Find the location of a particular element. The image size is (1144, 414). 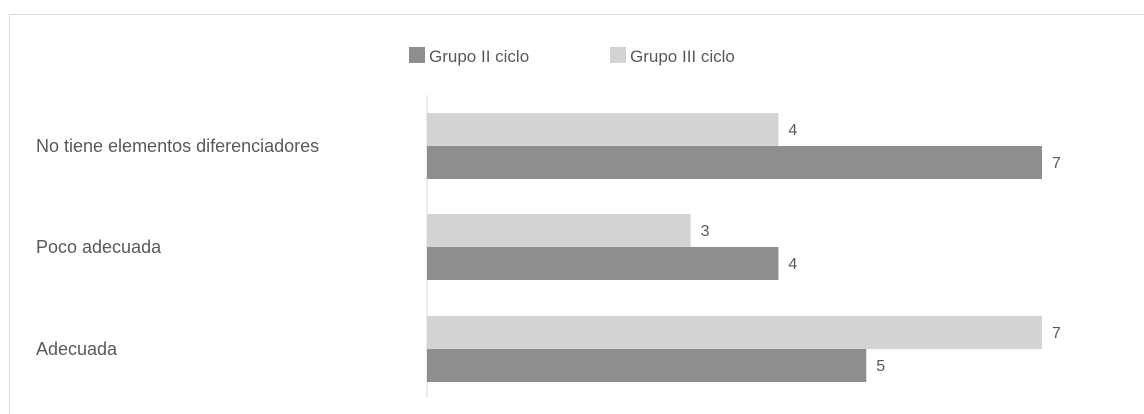

category-label: Poco adecuada is located at coordinates (99, 247).